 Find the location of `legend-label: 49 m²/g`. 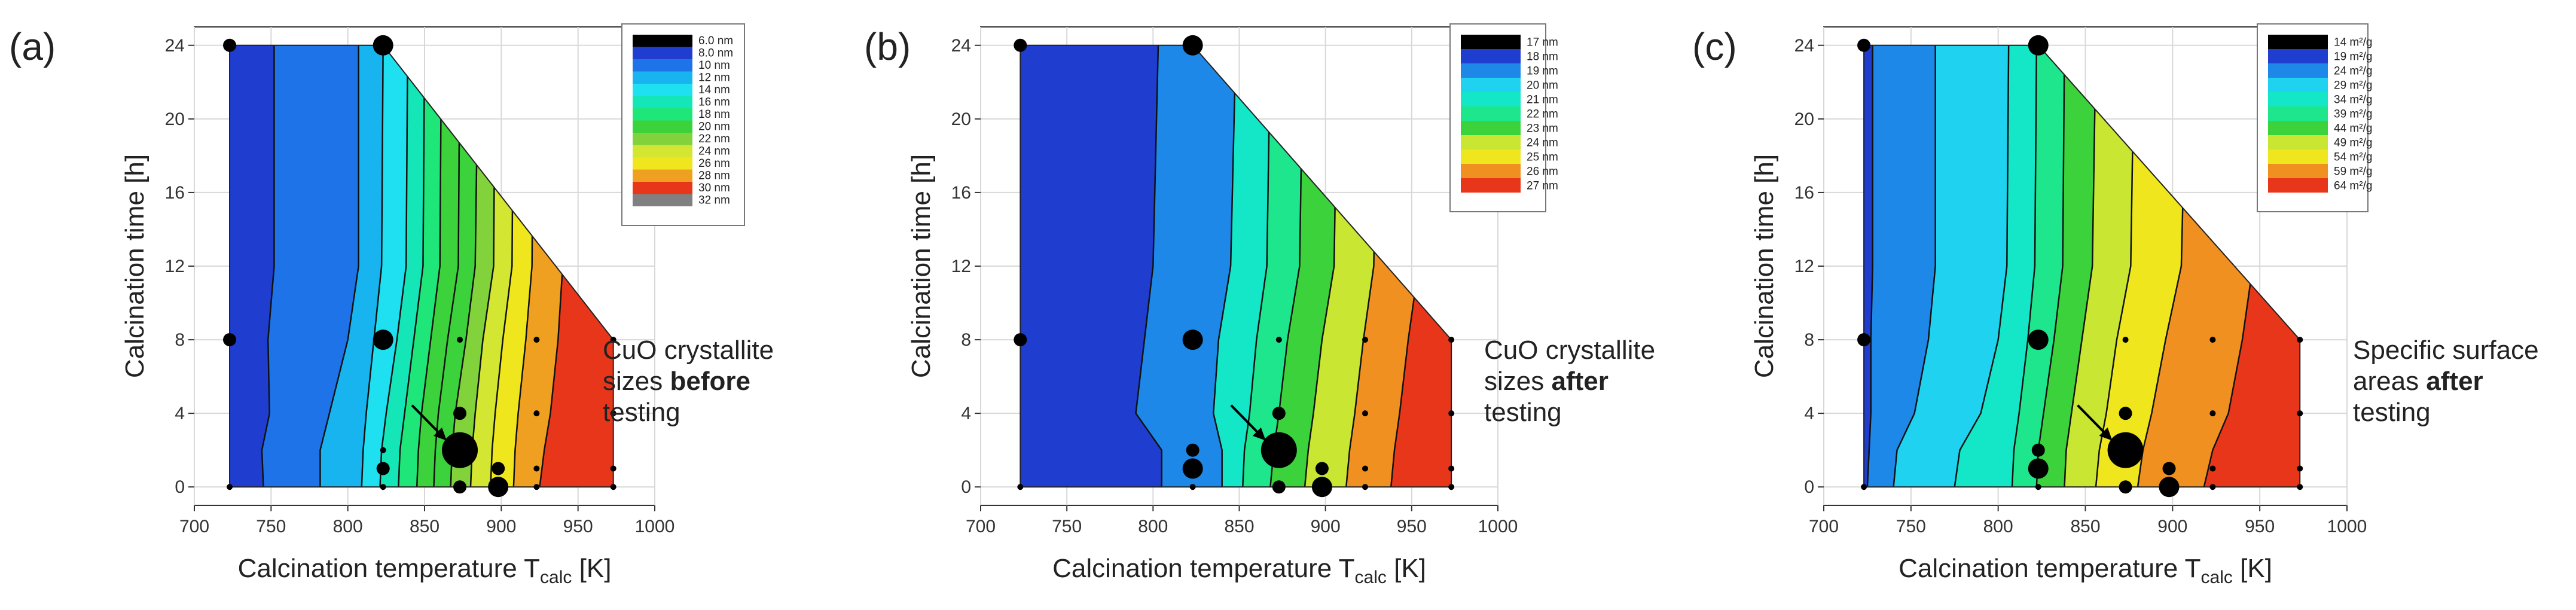

legend-label: 49 m²/g is located at coordinates (2353, 143).